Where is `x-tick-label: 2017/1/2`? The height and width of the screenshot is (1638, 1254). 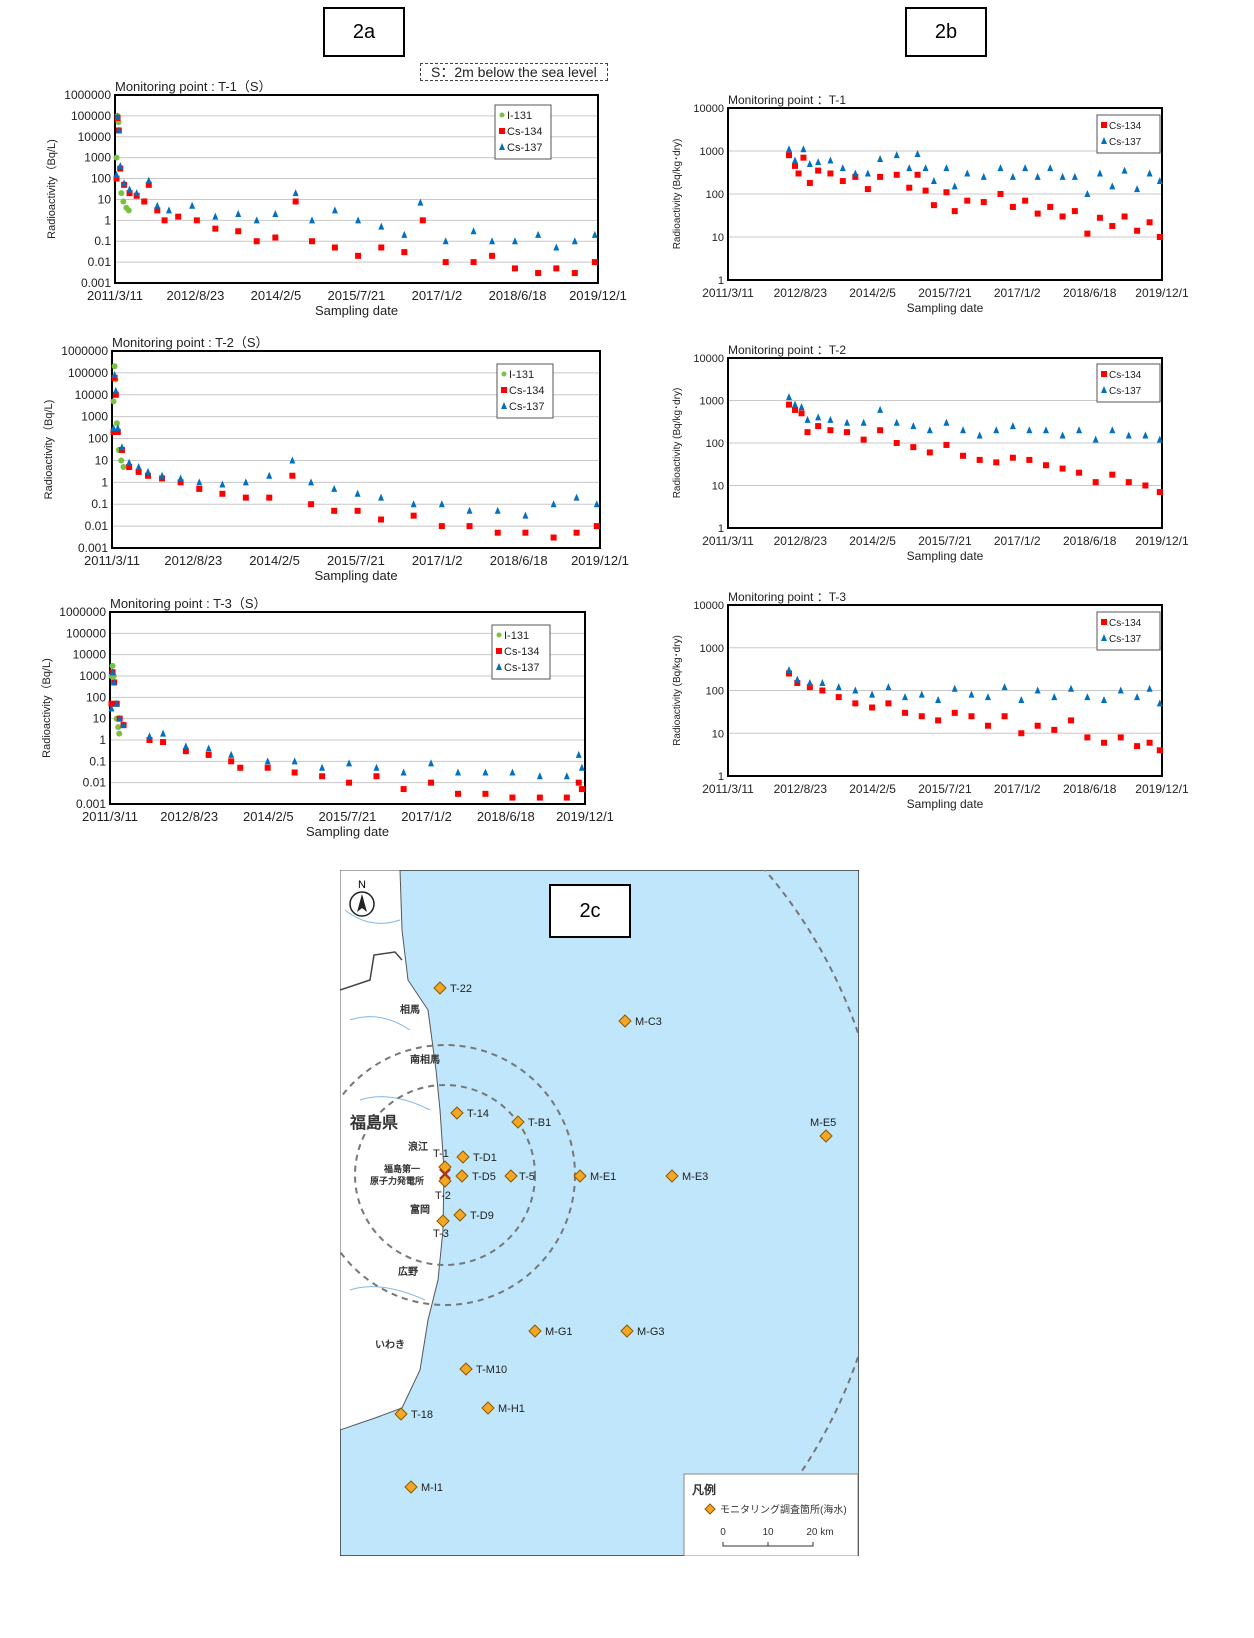 x-tick-label: 2017/1/2 is located at coordinates (1017, 789).